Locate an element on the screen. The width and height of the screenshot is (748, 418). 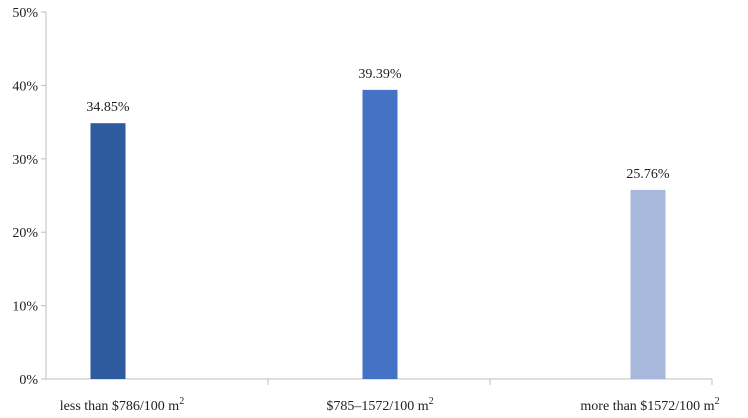
data-label: 39.39% is located at coordinates (380, 74).